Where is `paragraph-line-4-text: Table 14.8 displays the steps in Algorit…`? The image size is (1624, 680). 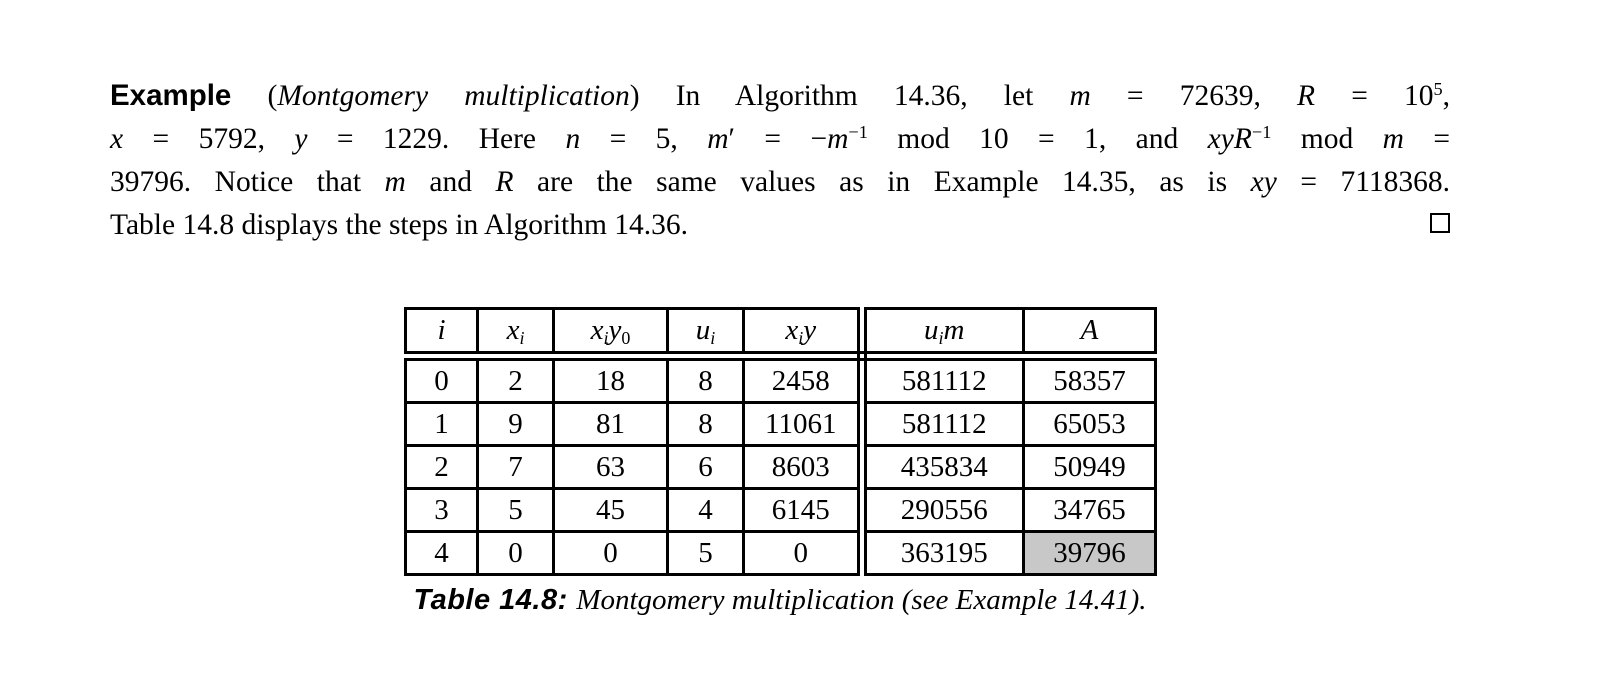 paragraph-line-4-text: Table 14.8 displays the steps in Algorit… is located at coordinates (399, 225).